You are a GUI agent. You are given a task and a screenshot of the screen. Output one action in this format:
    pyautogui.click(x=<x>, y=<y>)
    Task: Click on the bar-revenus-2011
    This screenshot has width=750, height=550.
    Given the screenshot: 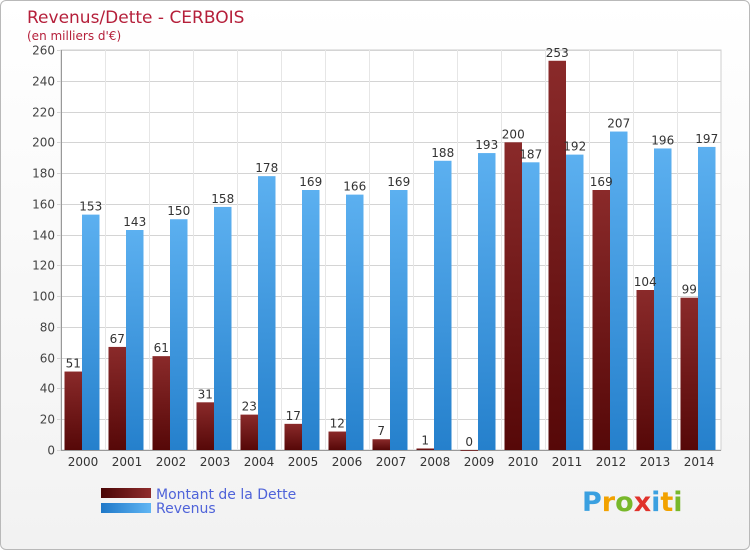 What is the action you would take?
    pyautogui.click(x=575, y=302)
    